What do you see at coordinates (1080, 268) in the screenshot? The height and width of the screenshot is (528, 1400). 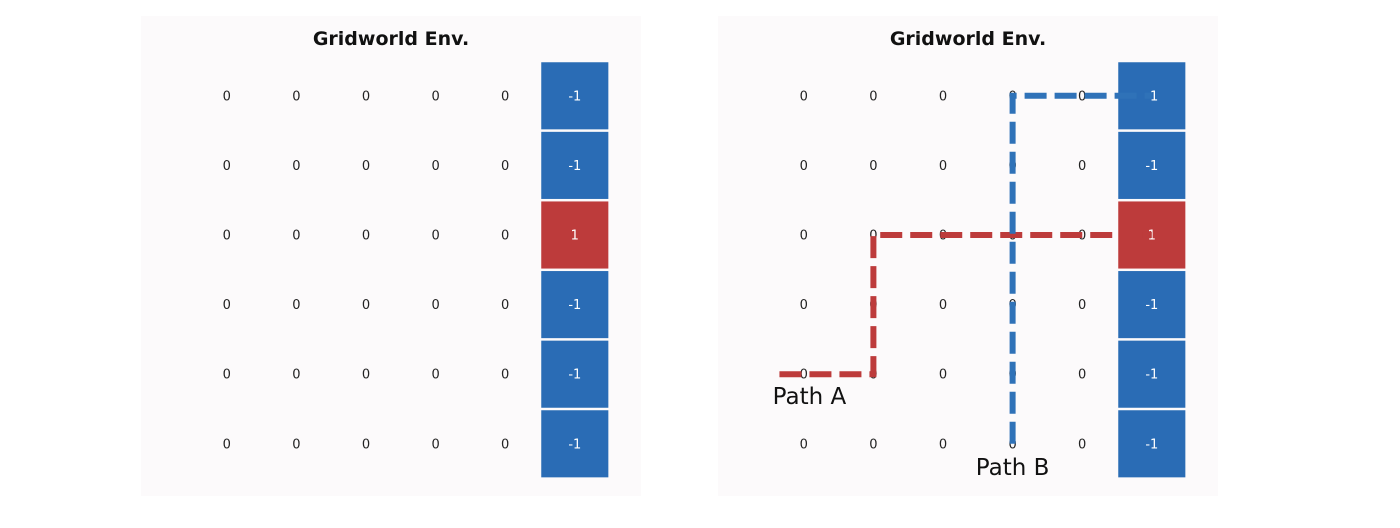 I see `path-line-b` at bounding box center [1080, 268].